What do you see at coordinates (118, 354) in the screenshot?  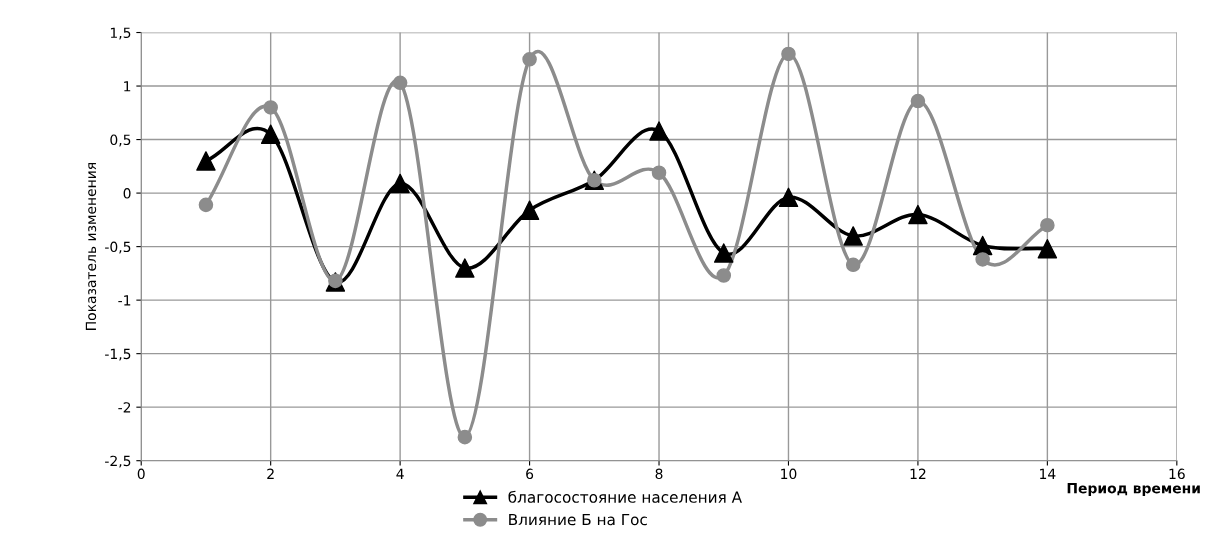 I see `y-tick-label: -1,5` at bounding box center [118, 354].